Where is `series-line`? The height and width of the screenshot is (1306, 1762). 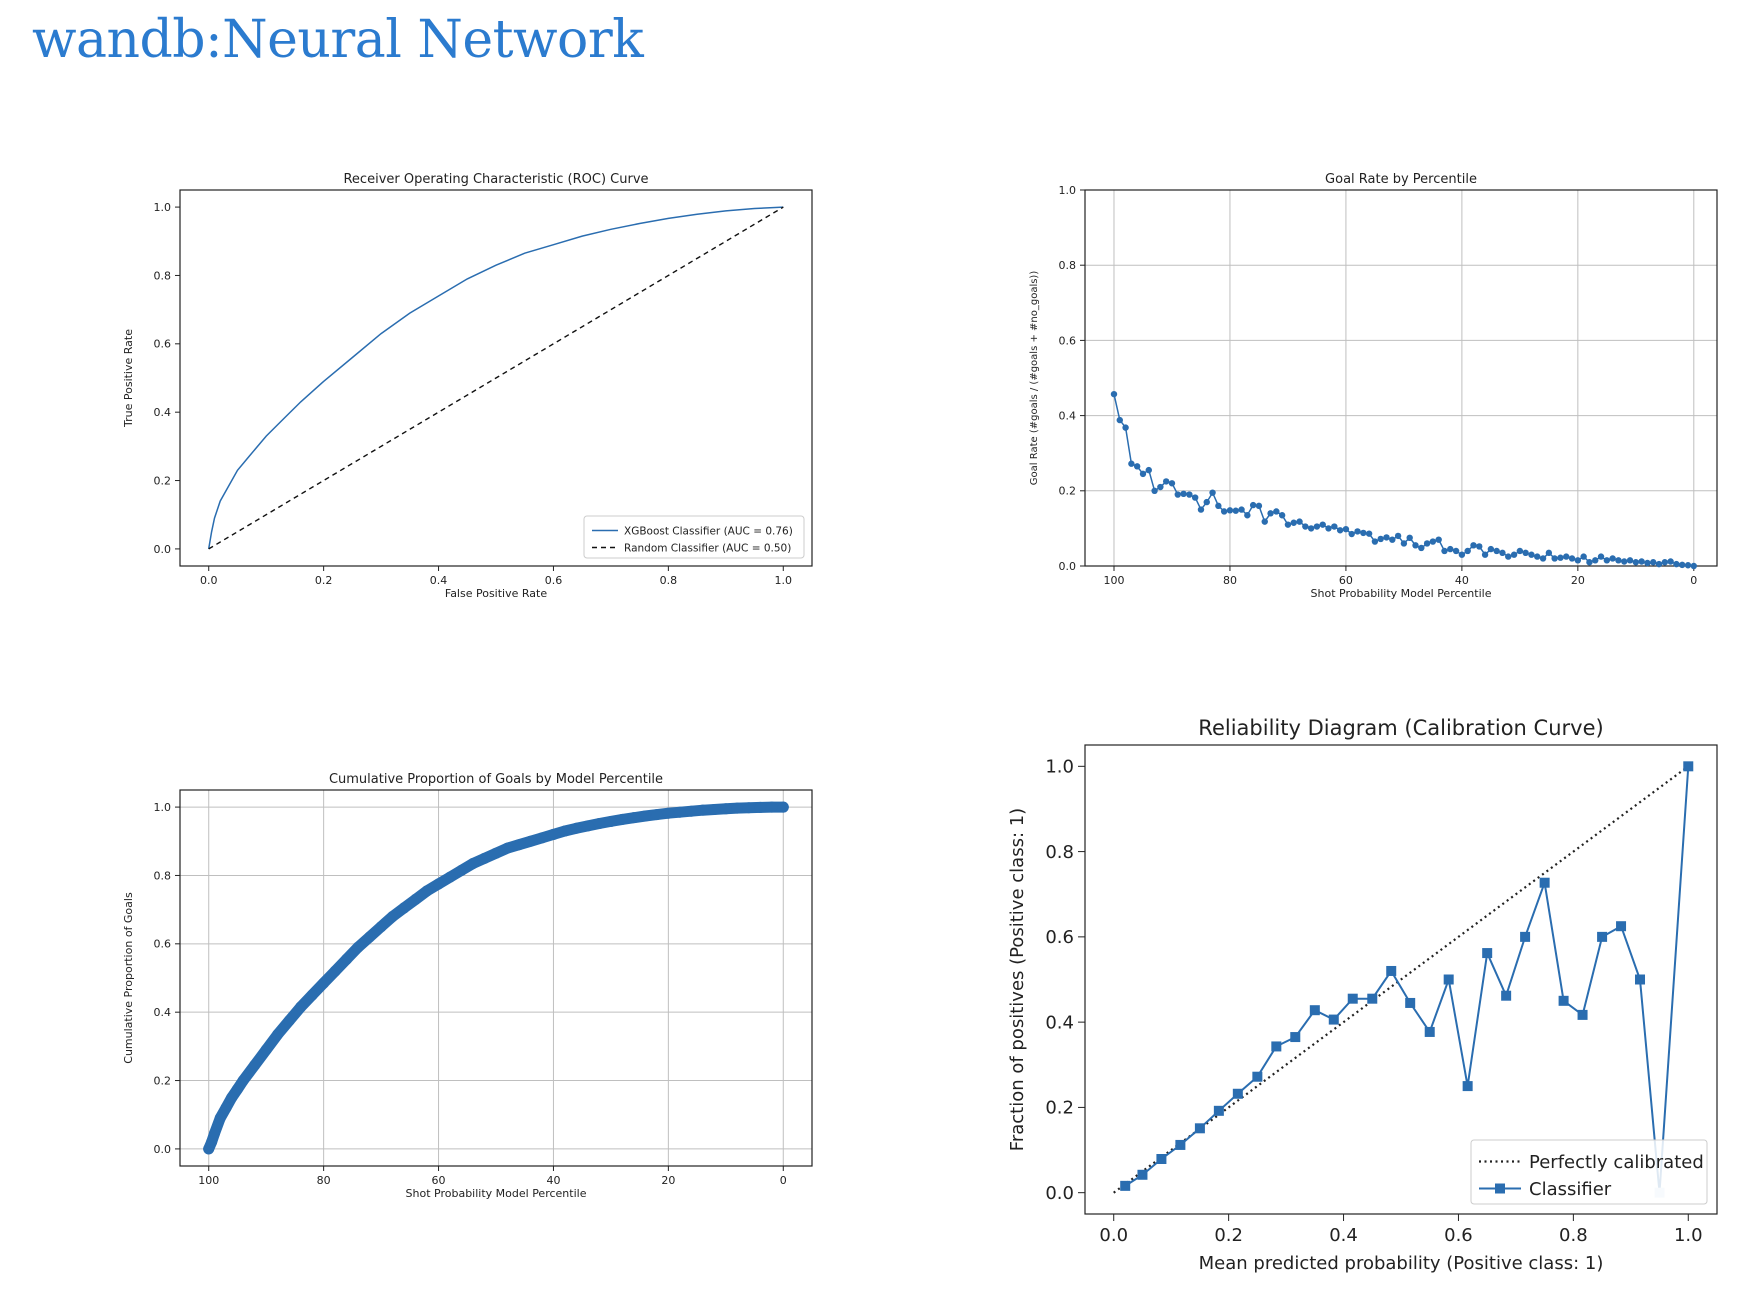
series-line is located at coordinates (495, 378).